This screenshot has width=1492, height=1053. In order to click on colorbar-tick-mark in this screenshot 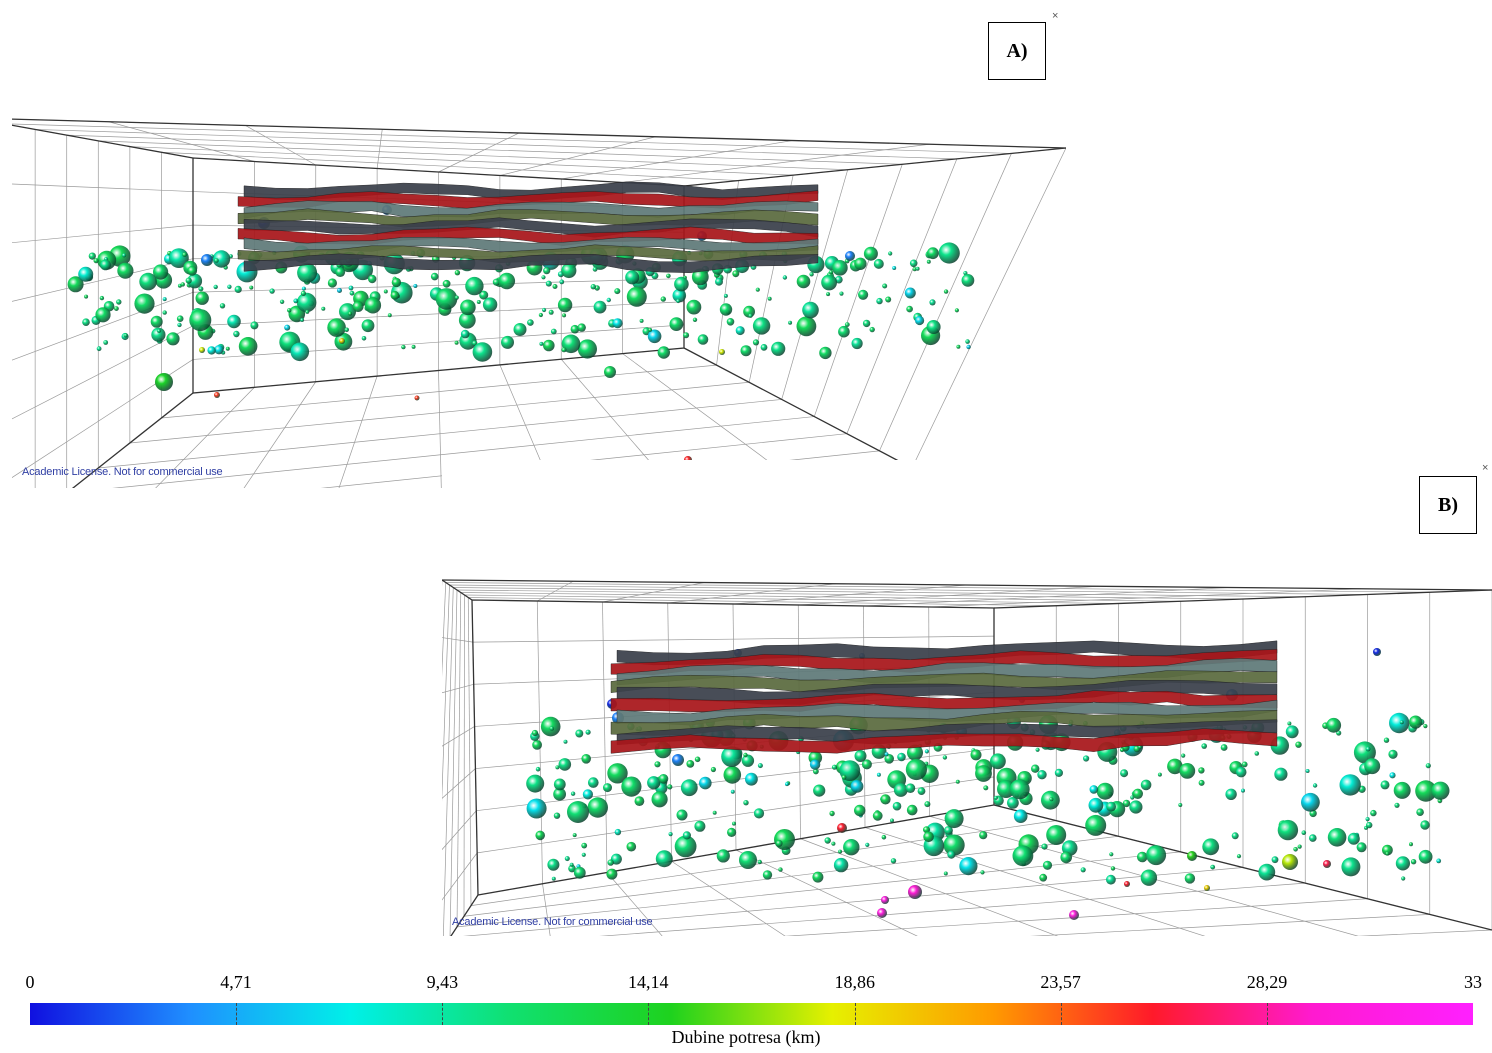, I will do `click(855, 1014)`.